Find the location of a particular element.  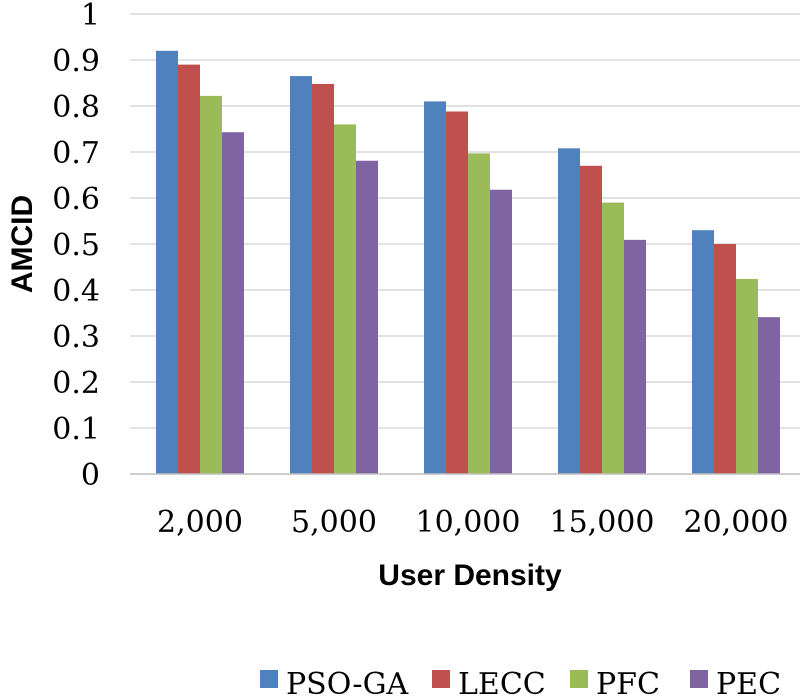

y-tick-label: 0.1 is located at coordinates (76, 429).